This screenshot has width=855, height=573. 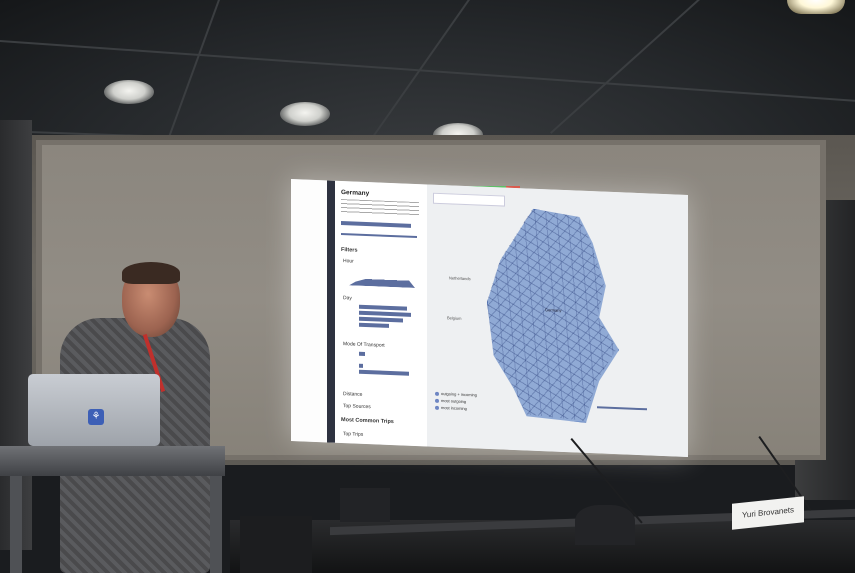 What do you see at coordinates (355, 193) in the screenshot?
I see `panel-title: Germany` at bounding box center [355, 193].